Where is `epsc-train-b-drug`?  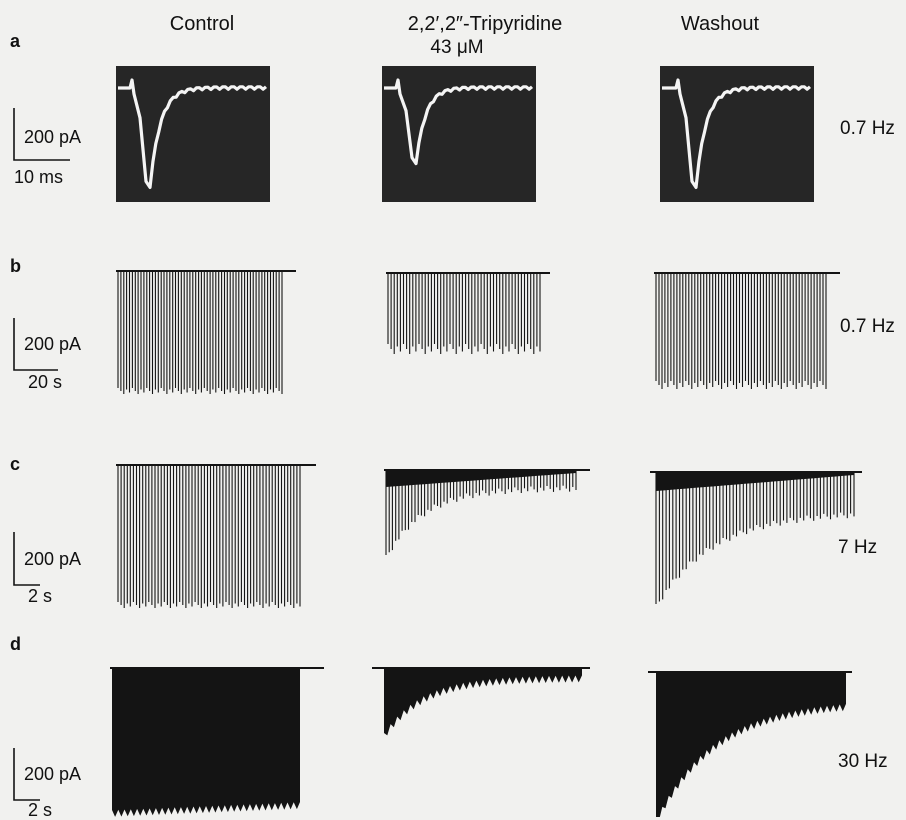 epsc-train-b-drug is located at coordinates (468, 313).